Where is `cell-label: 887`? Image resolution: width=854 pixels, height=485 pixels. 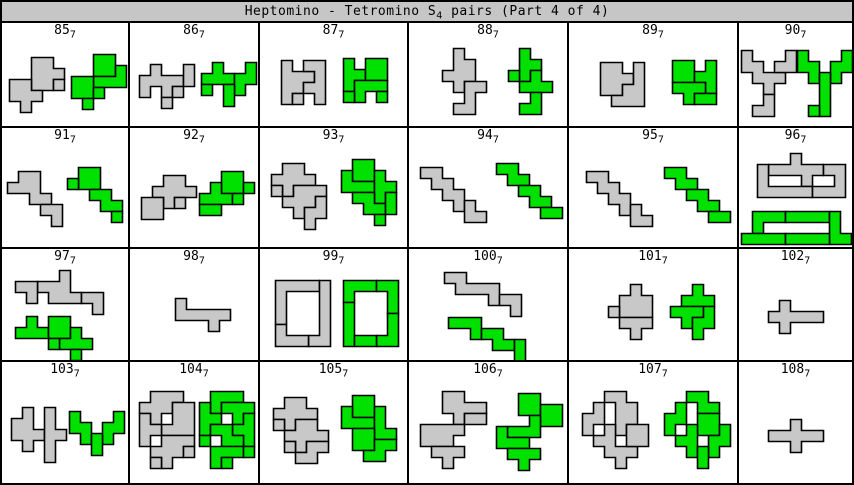
cell-label: 887 is located at coordinates (488, 32).